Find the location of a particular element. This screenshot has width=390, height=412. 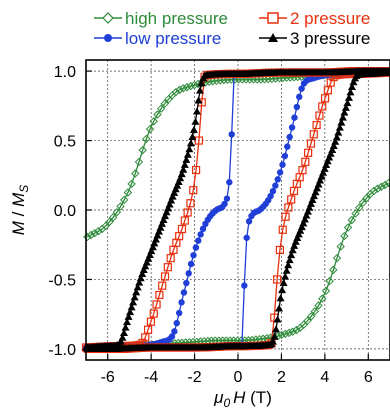

3-pressure-point-250 is located at coordinates (162, 223).